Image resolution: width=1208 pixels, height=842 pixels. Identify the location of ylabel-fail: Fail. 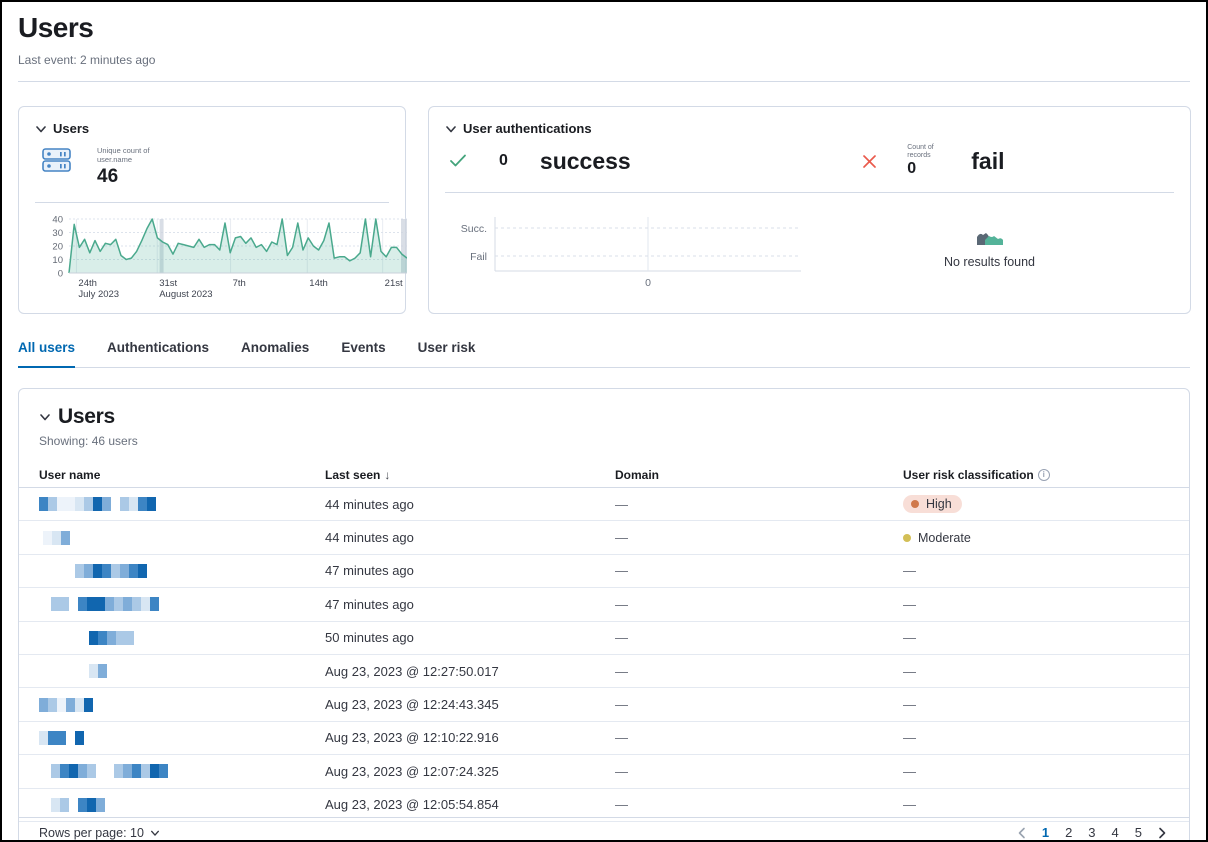
(478, 257).